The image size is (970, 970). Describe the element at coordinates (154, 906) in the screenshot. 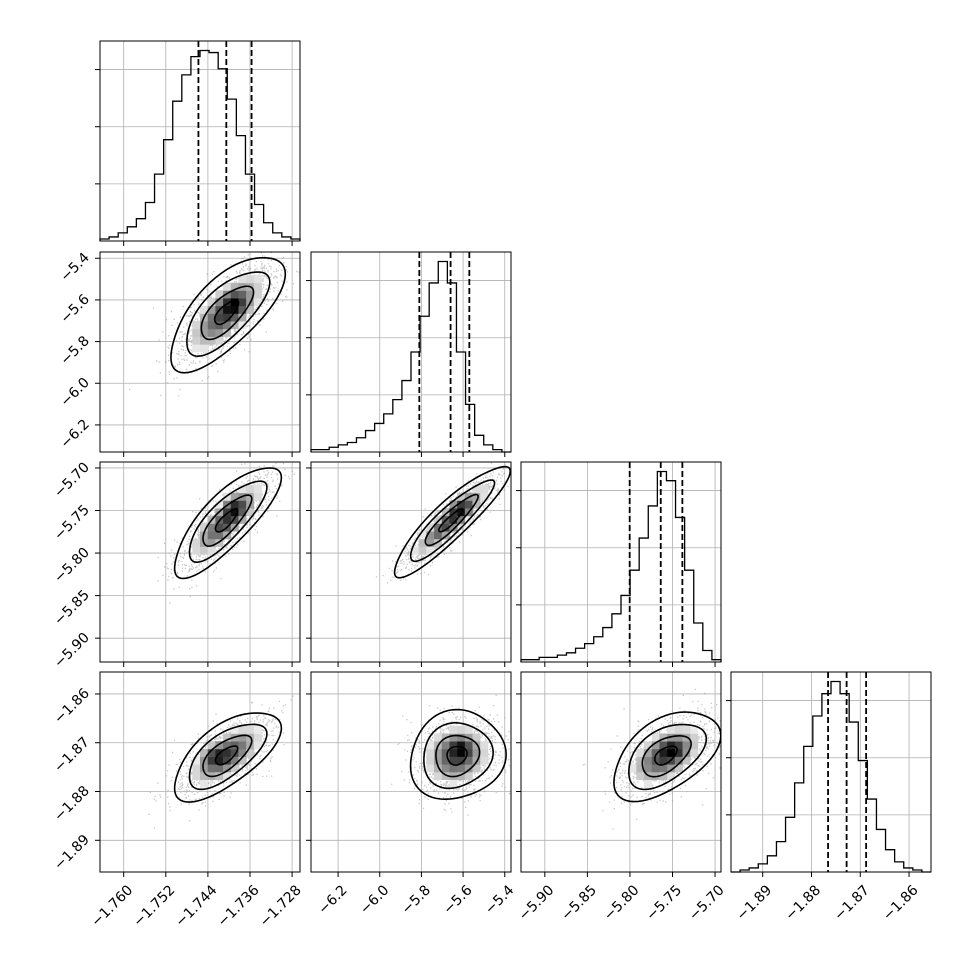

I see `x-tick-label: −1.752` at that location.